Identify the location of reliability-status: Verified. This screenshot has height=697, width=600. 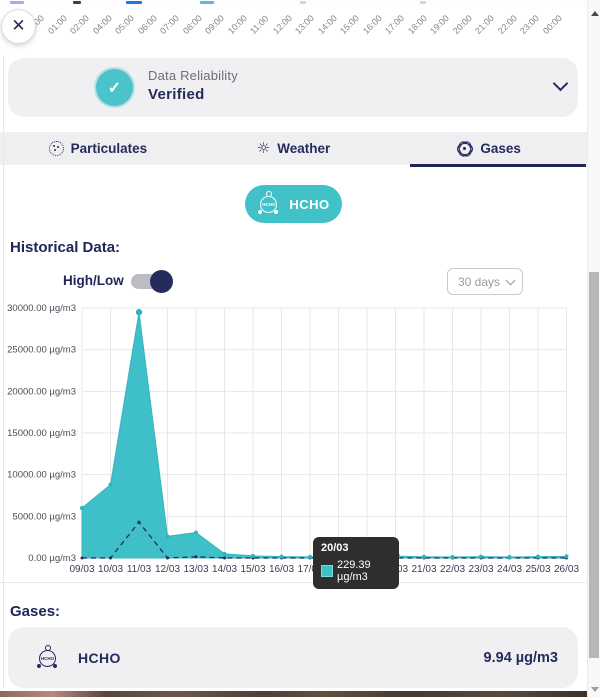
(176, 94).